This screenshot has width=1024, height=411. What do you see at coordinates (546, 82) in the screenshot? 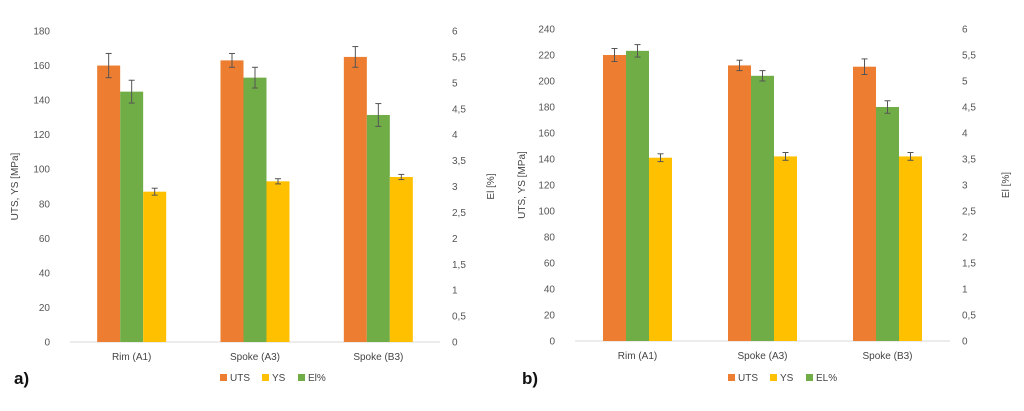
I see `left-y-tick-label: 200` at bounding box center [546, 82].